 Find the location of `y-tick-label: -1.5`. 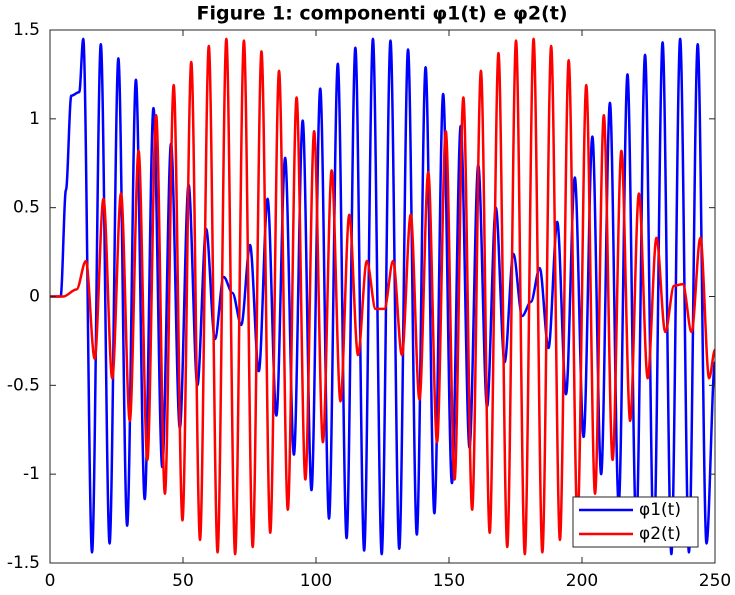

y-tick-label: -1.5 is located at coordinates (23, 563).